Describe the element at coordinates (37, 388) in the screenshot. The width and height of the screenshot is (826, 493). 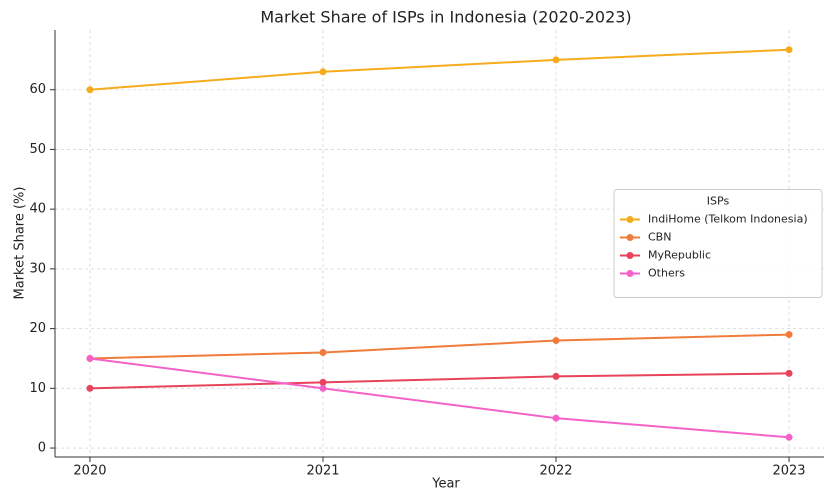
I see `y-tick-label: 10` at that location.